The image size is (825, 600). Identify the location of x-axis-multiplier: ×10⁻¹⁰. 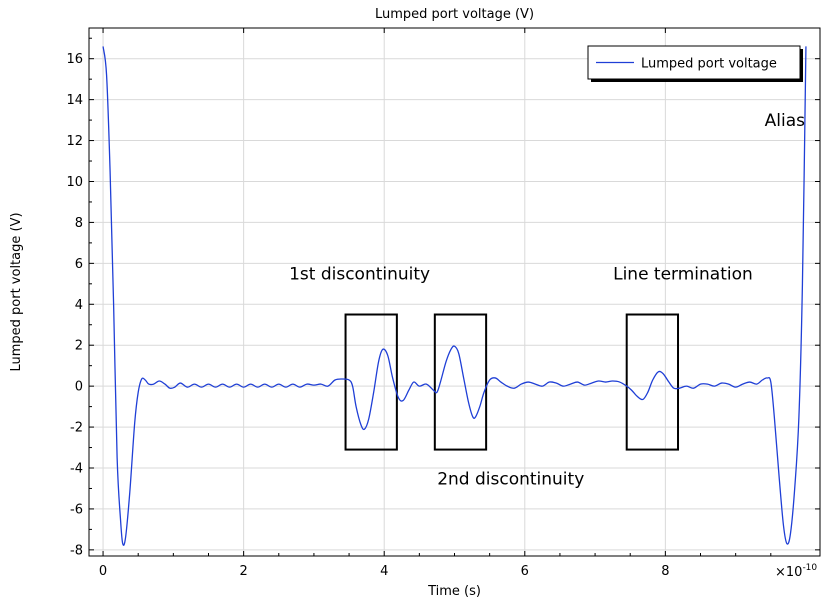
(796, 571).